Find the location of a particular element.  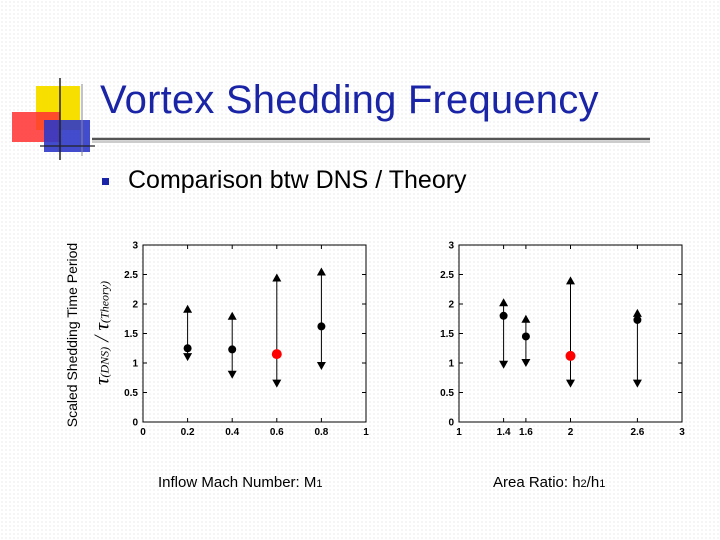

x-tick-label: 3 is located at coordinates (682, 432).